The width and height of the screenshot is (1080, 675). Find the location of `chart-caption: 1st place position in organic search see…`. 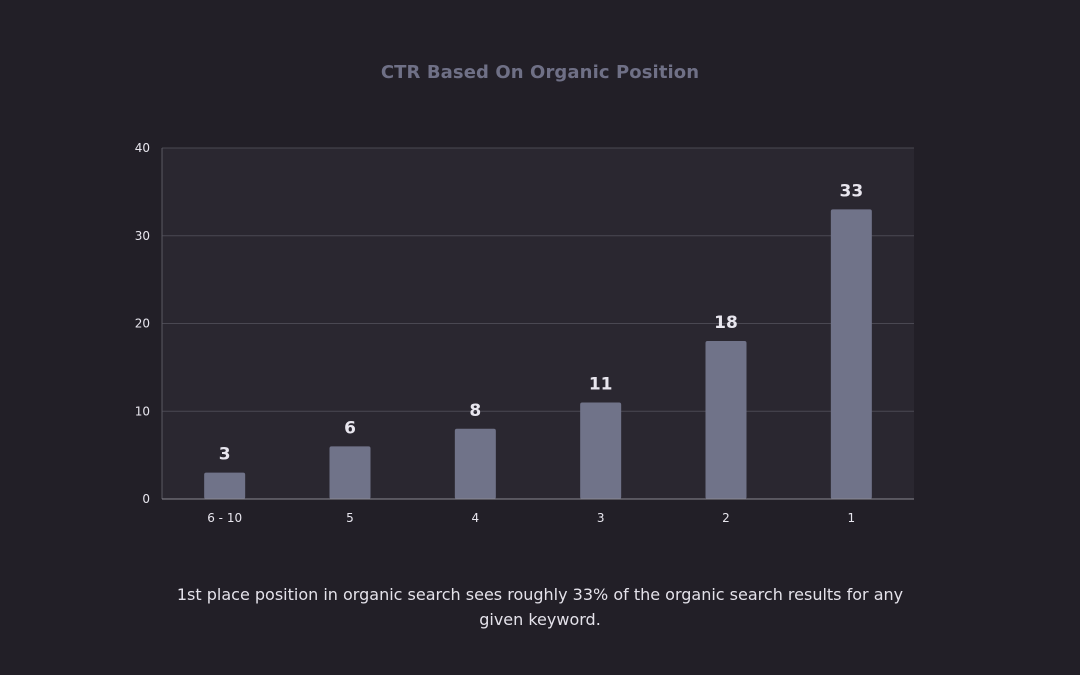

chart-caption: 1st place position in organic search see… is located at coordinates (540, 607).